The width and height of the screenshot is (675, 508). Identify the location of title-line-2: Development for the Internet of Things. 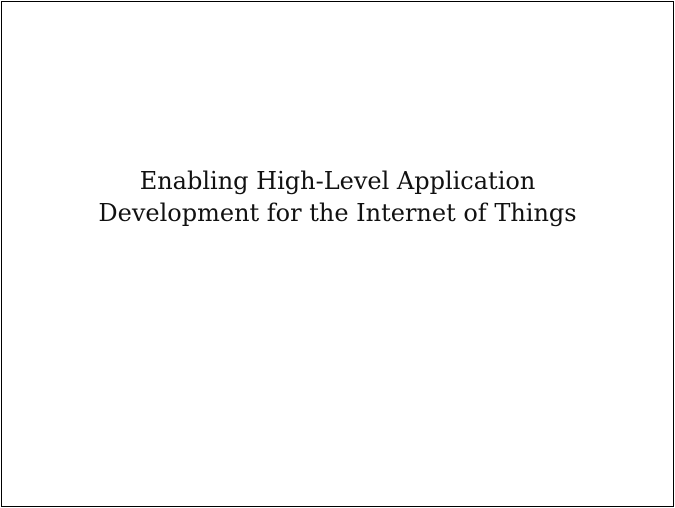
(337, 213).